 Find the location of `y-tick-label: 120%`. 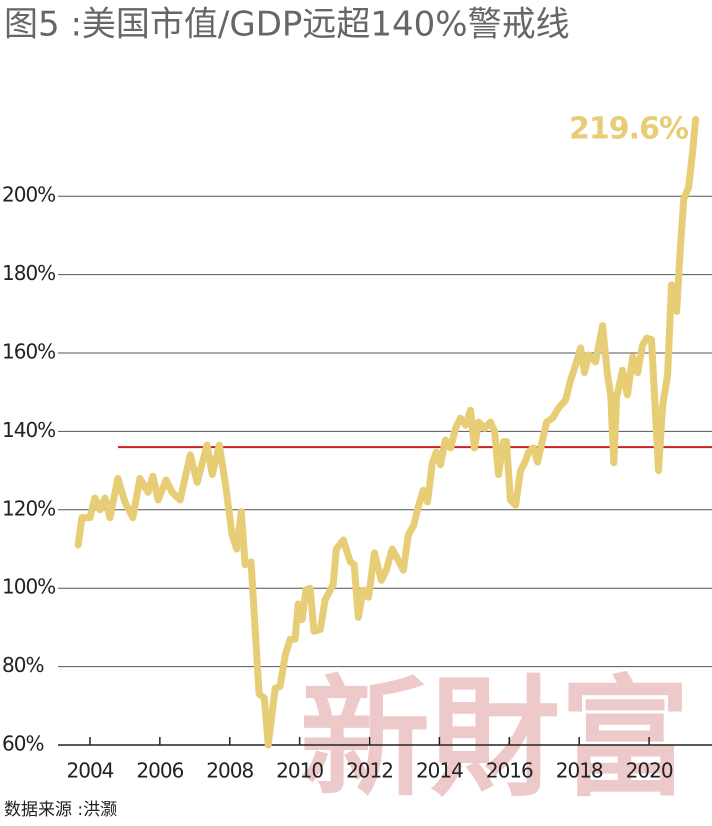

y-tick-label: 120% is located at coordinates (28, 508).